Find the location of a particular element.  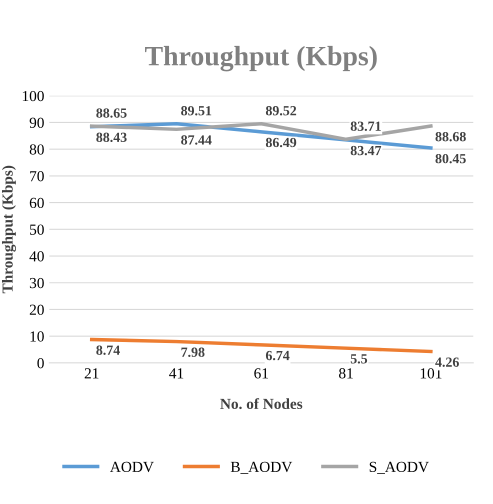

data-label: 7.98 is located at coordinates (193, 352).